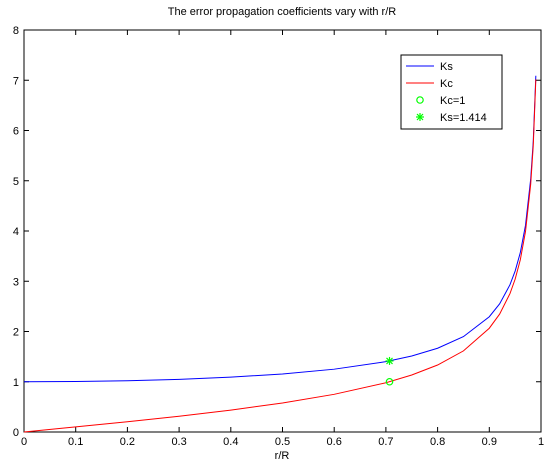 Image resolution: width=550 pixels, height=473 pixels. What do you see at coordinates (463, 118) in the screenshot?
I see `legend-label-ks-1-414: Ks=1.414` at bounding box center [463, 118].